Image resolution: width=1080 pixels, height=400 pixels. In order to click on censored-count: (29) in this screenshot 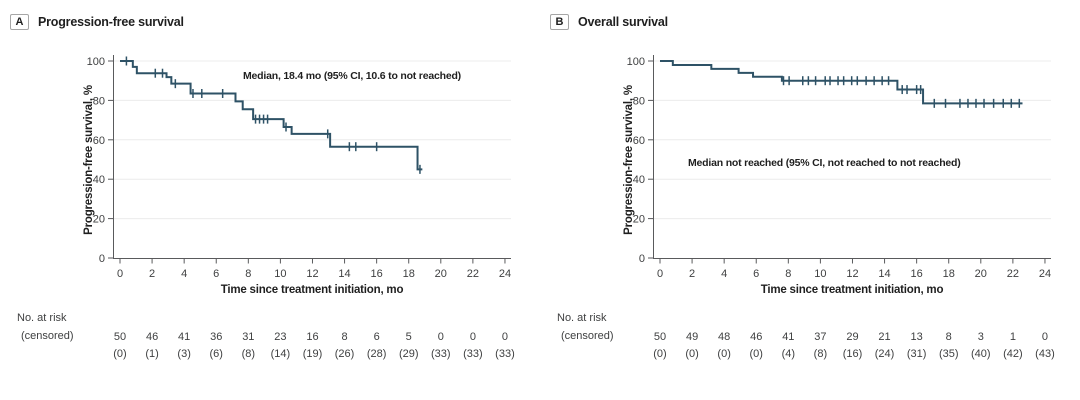, I will do `click(409, 354)`.